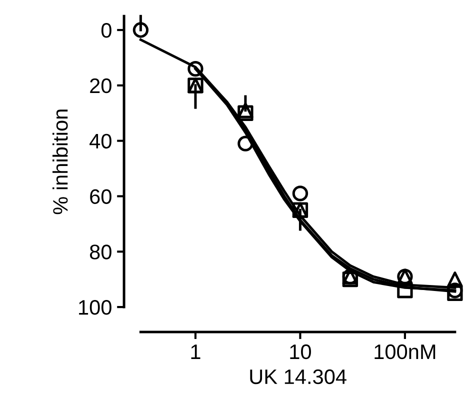 This screenshot has width=469, height=404. I want to click on y-tick-label: 40, so click(101, 141).